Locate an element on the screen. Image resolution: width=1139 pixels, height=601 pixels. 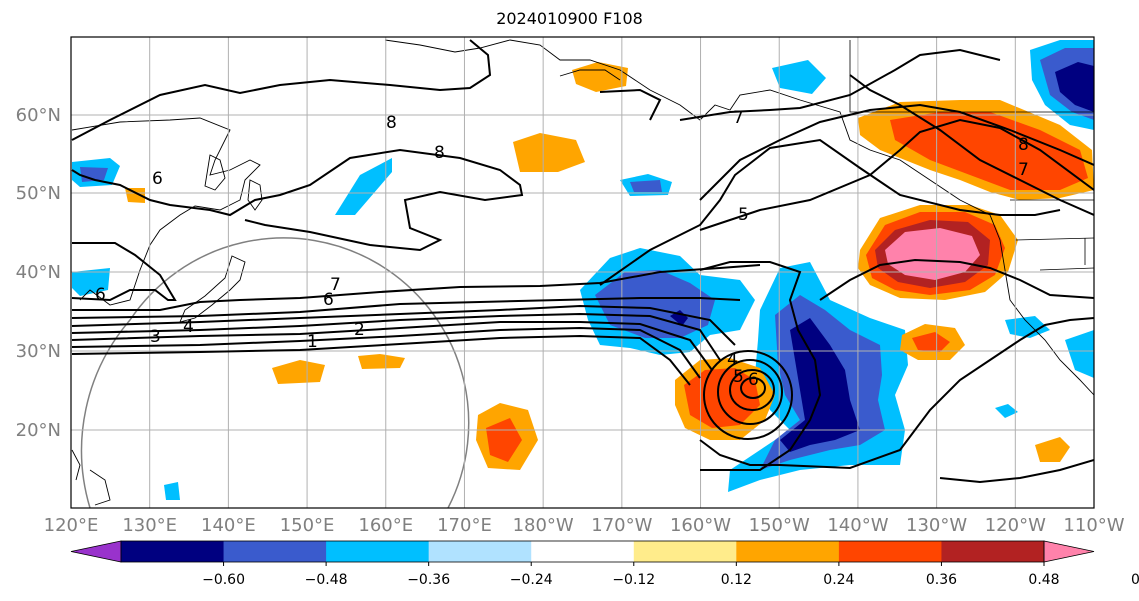
colorbar-tick-label: −0.24 is located at coordinates (531, 580).